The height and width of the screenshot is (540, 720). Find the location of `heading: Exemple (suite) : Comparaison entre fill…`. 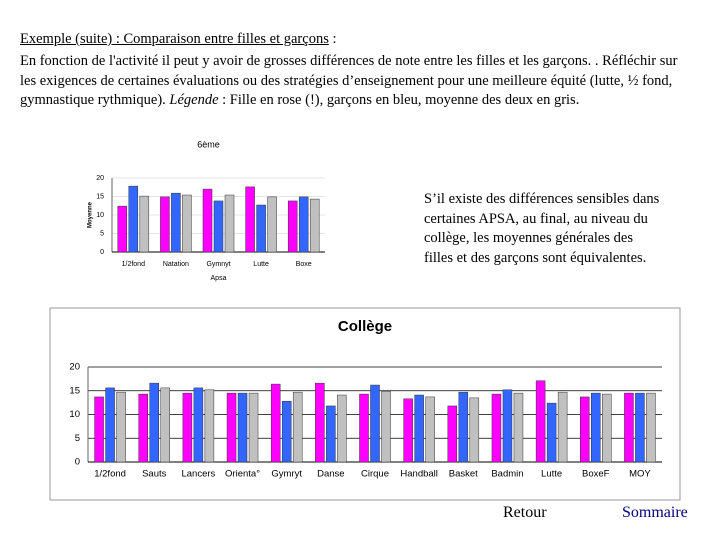

heading: Exemple (suite) : Comparaison entre fill… is located at coordinates (365, 40).